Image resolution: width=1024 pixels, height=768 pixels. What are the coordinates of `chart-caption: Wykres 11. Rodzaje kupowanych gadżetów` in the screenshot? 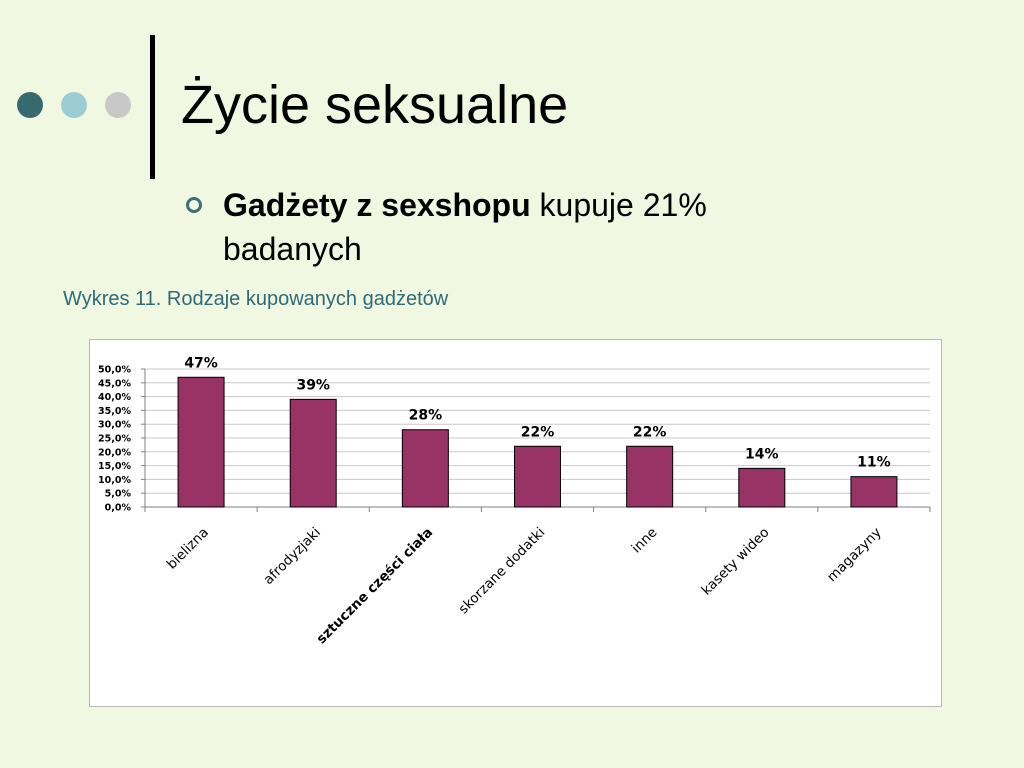 It's located at (256, 299).